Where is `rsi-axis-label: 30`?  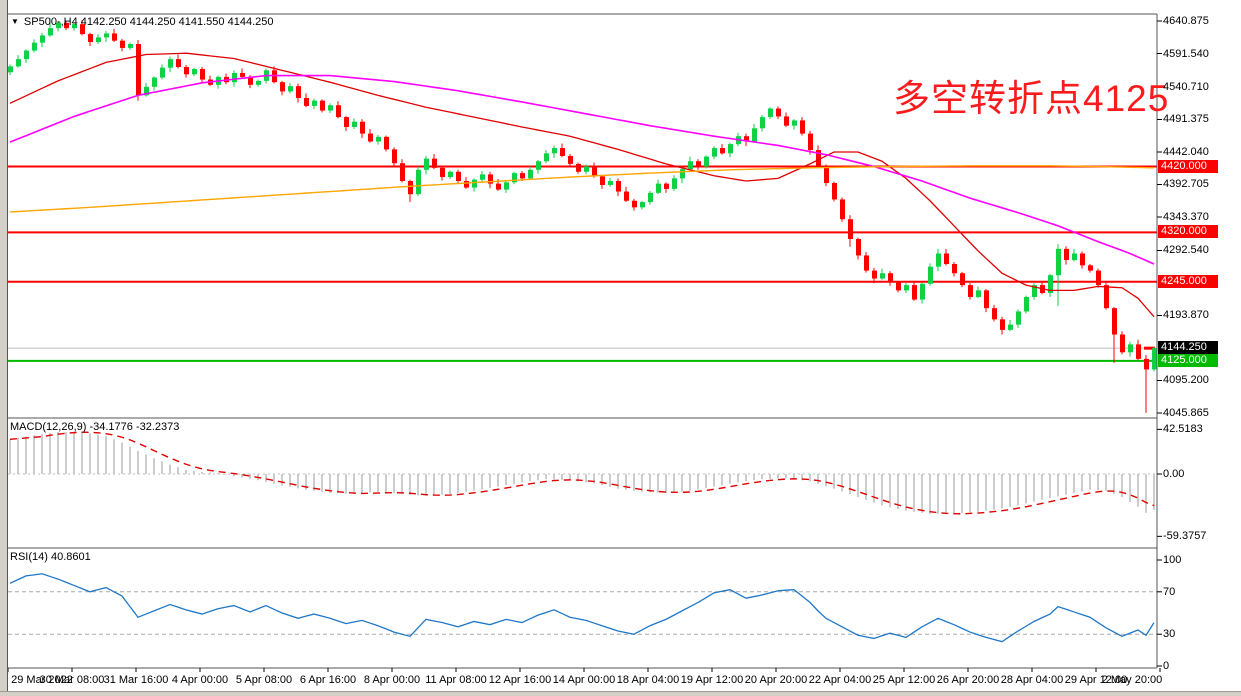
rsi-axis-label: 30 is located at coordinates (1169, 634).